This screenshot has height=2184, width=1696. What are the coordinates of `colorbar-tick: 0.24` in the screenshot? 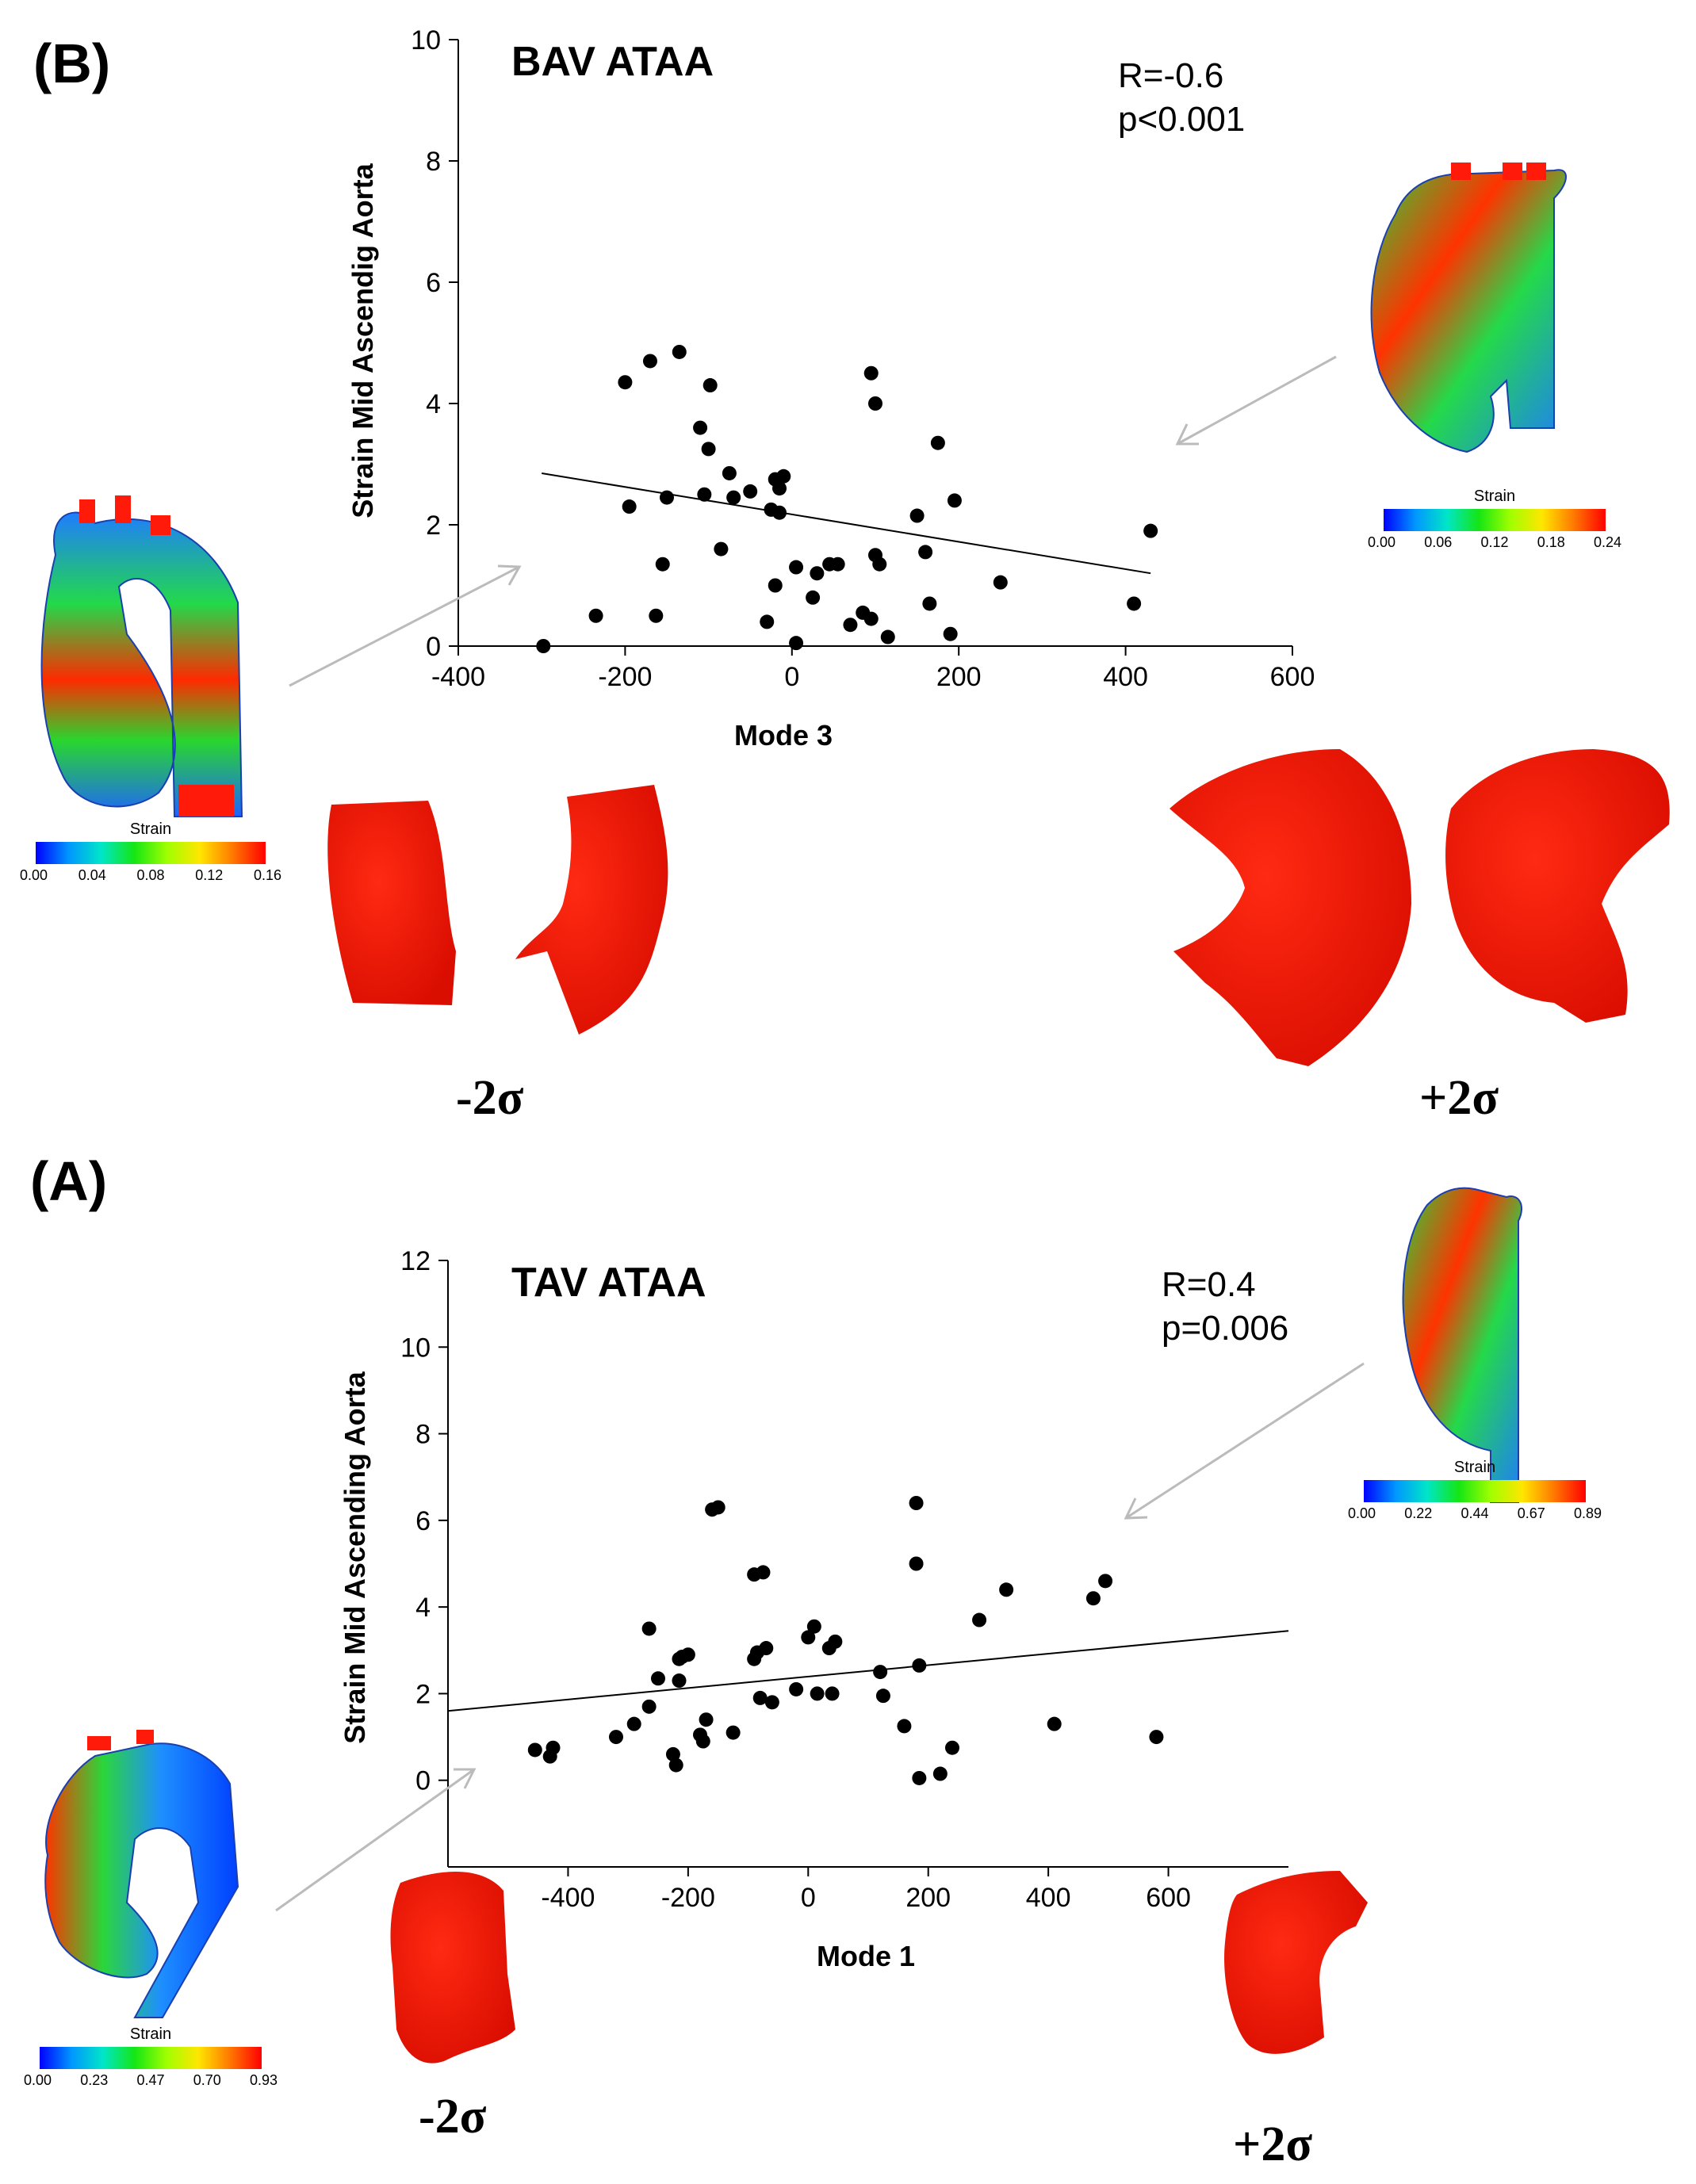 It's located at (1607, 542).